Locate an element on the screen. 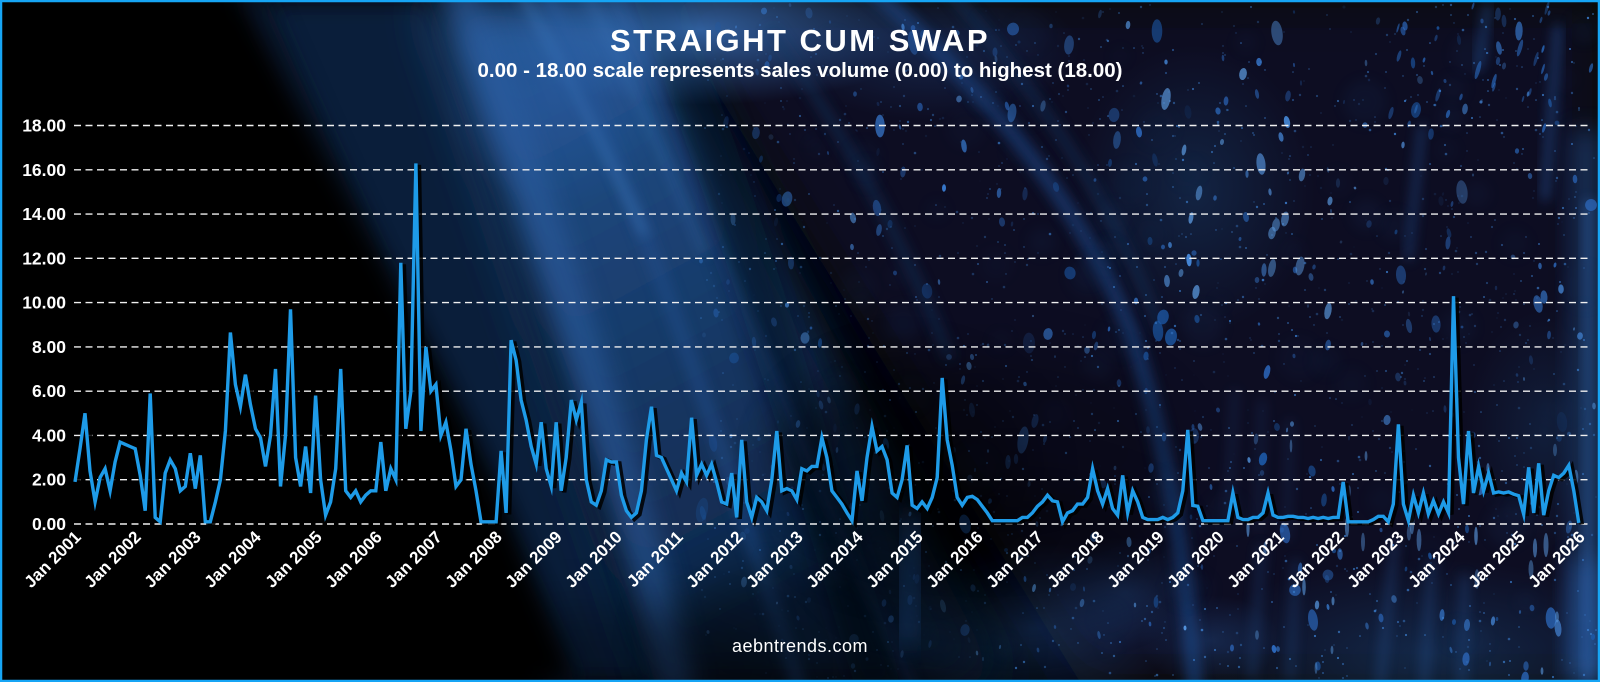 The height and width of the screenshot is (682, 1600). svg-text: 10.00 is located at coordinates (44, 303).